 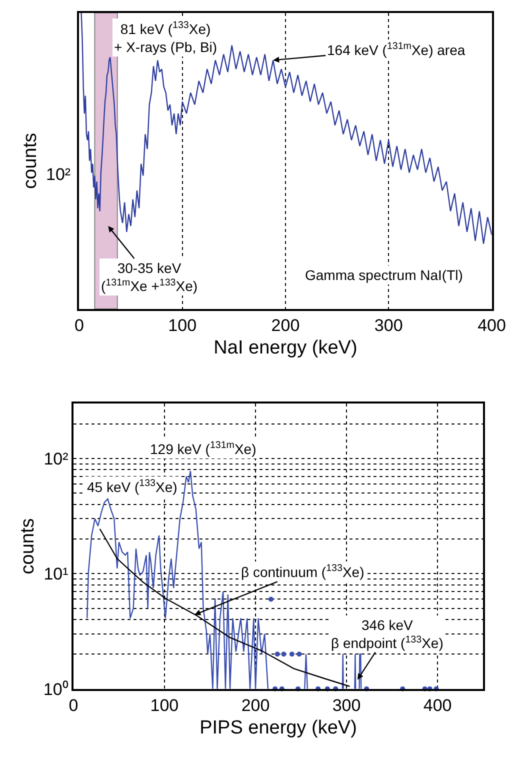 I want to click on y-tick-label: 10⁰, so click(x=55, y=689).